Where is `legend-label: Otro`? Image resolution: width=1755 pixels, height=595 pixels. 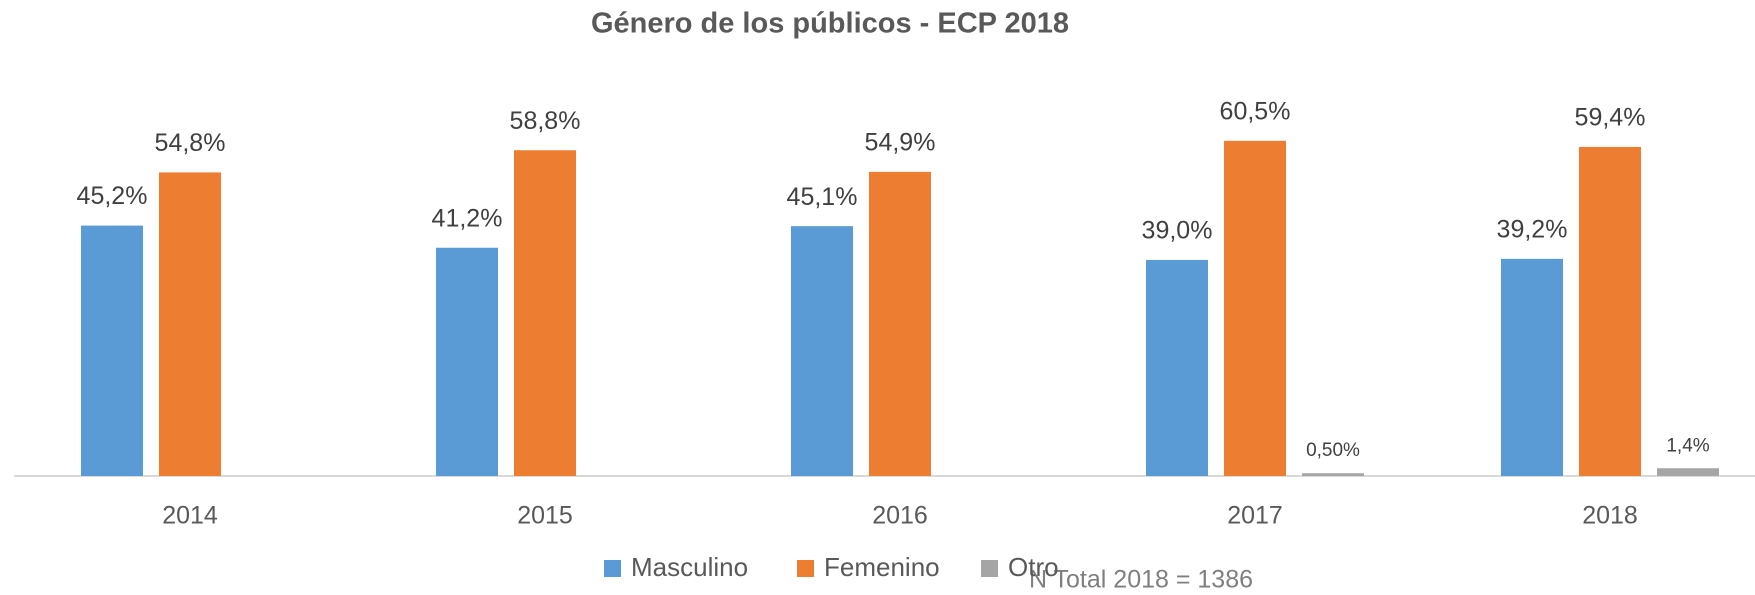
legend-label: Otro is located at coordinates (1033, 567).